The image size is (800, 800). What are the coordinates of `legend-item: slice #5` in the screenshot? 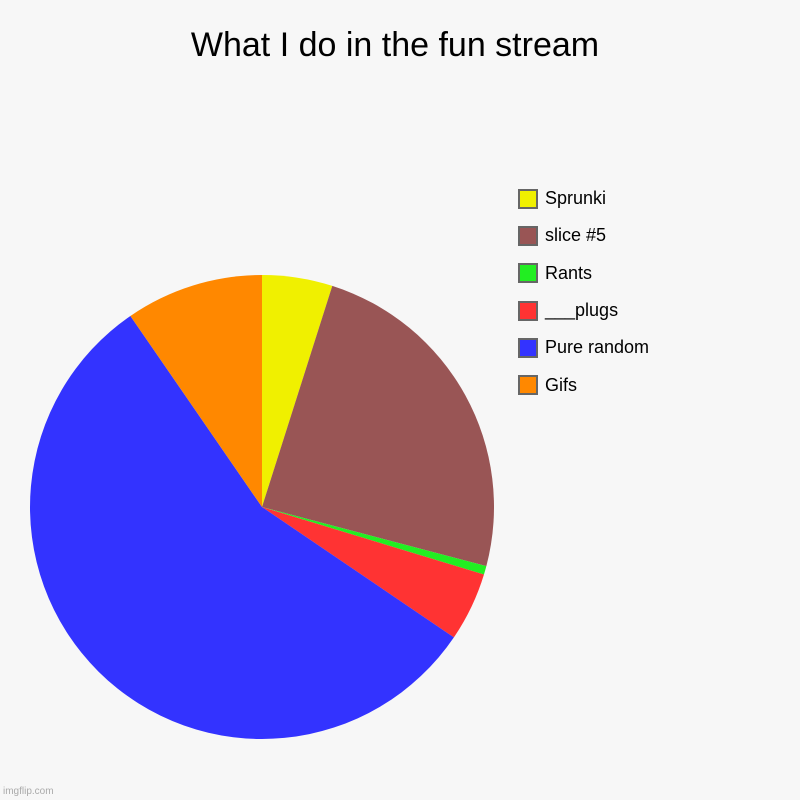 It's located at (583, 235).